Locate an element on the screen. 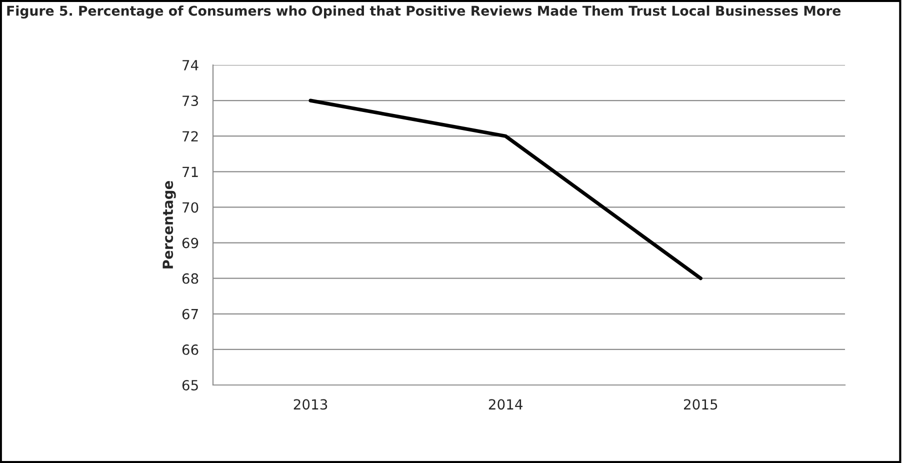 Image resolution: width=902 pixels, height=463 pixels. y-tick-label: 68 is located at coordinates (190, 278).